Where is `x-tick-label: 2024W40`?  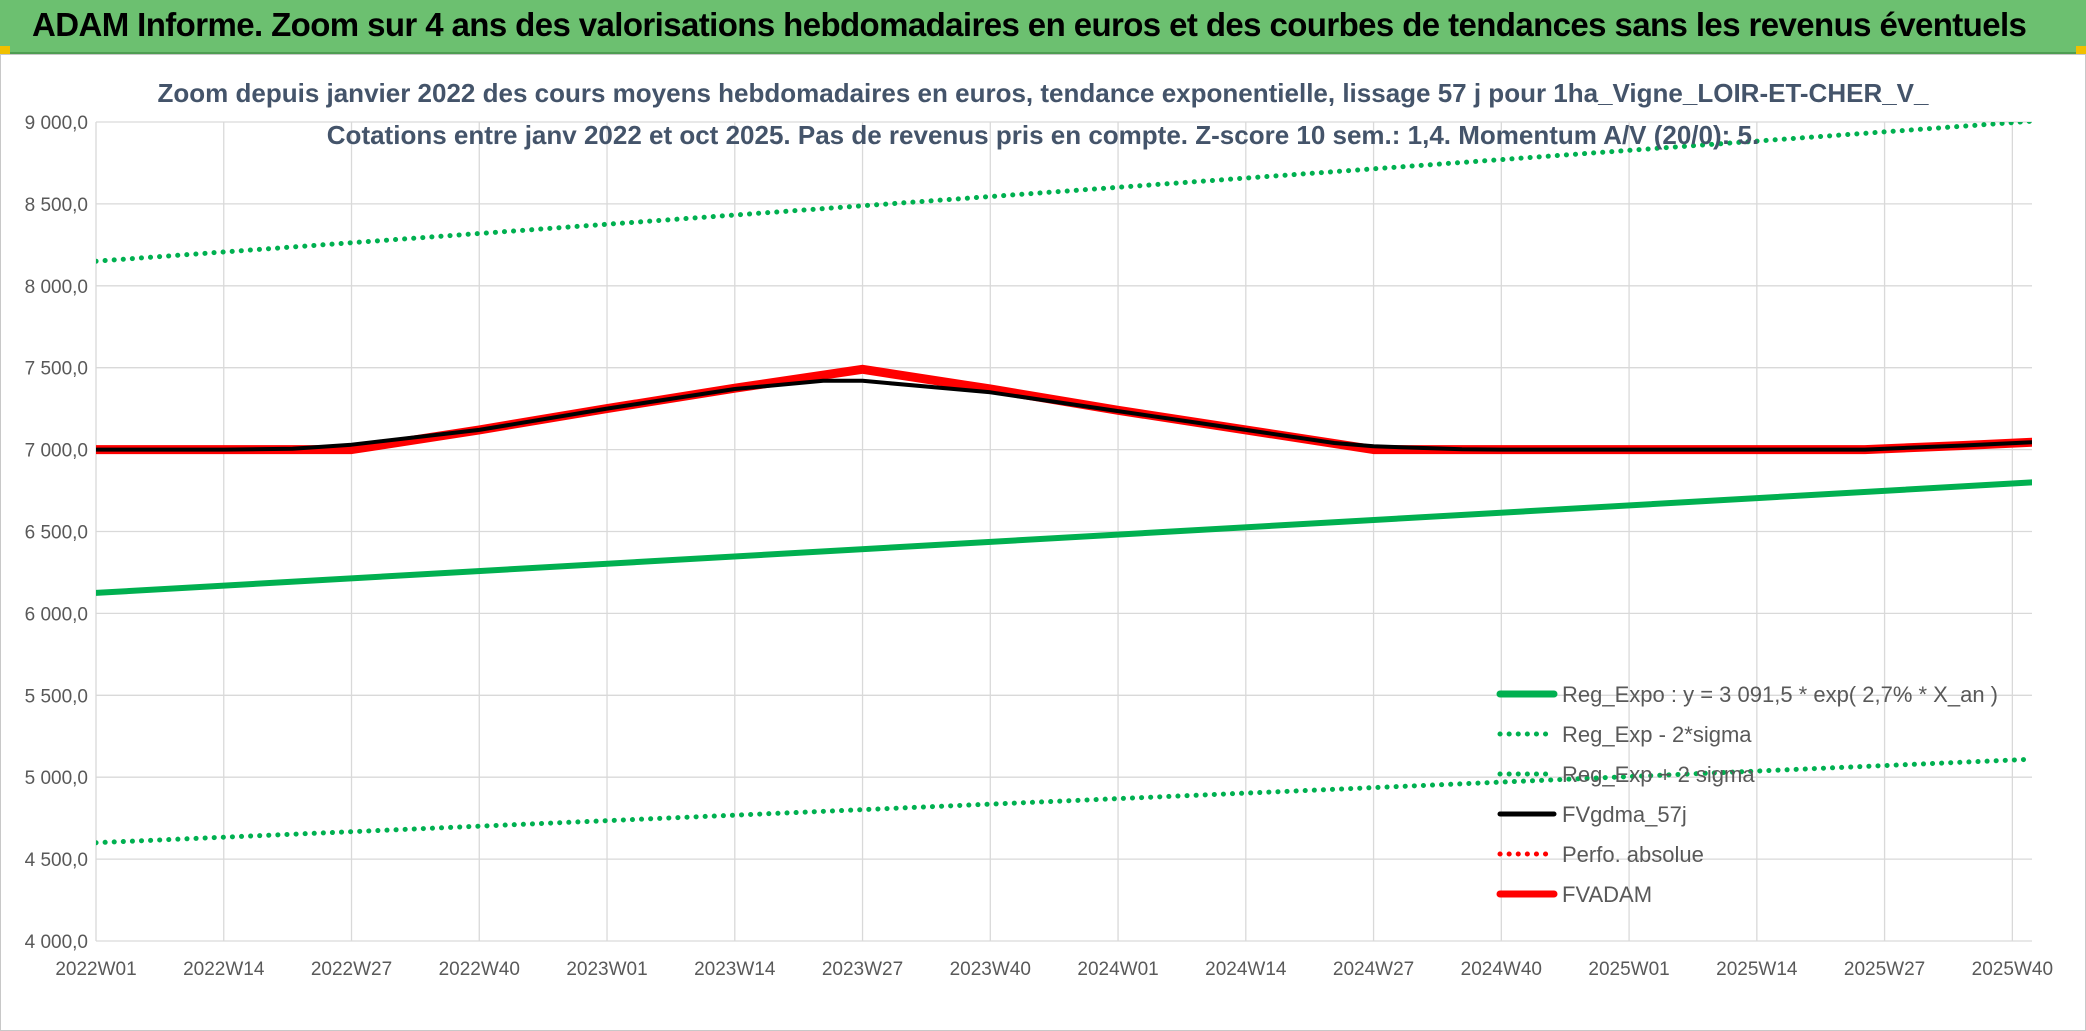 x-tick-label: 2024W40 is located at coordinates (1501, 969).